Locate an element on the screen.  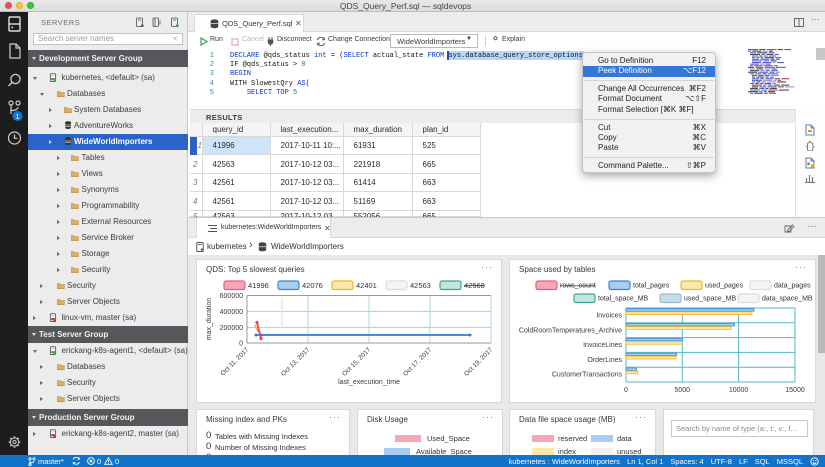
svg-text: 41996 is located at coordinates (258, 285).